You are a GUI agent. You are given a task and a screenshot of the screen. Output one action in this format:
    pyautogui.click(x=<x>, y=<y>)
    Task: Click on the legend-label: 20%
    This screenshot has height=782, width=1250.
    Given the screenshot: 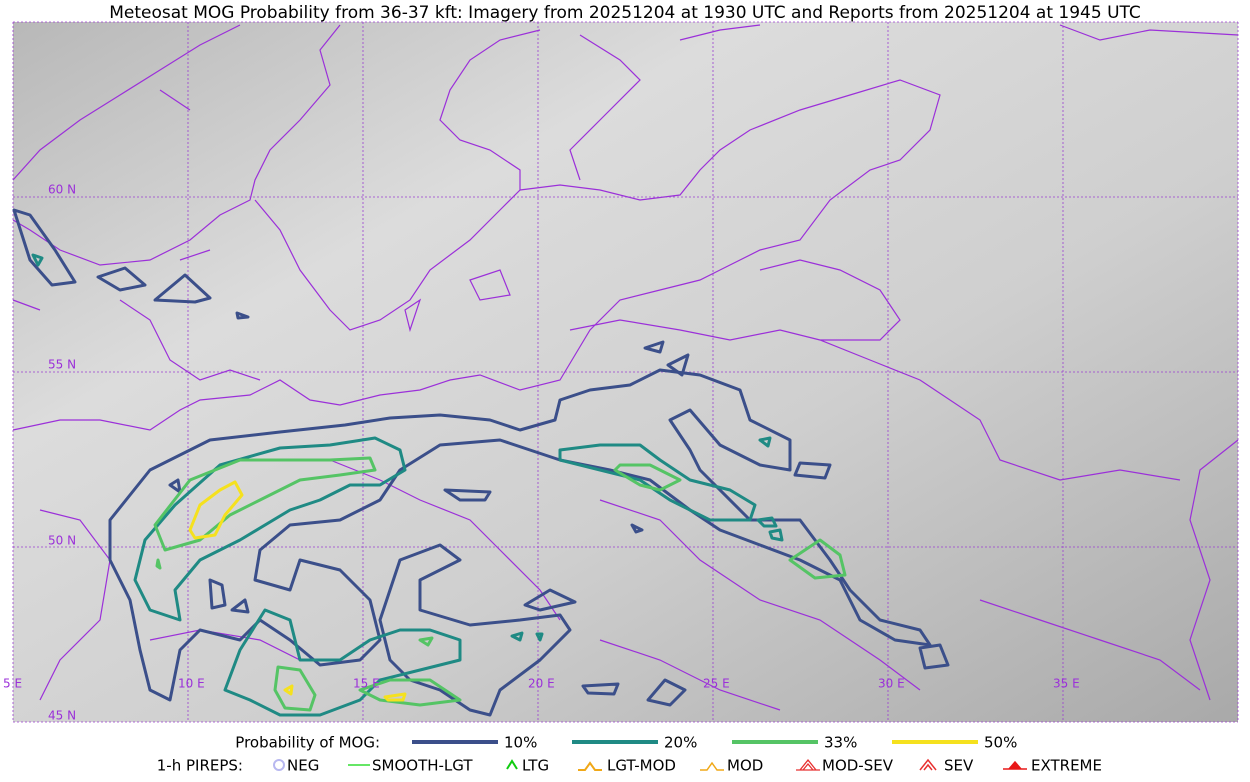 What is the action you would take?
    pyautogui.click(x=680, y=743)
    